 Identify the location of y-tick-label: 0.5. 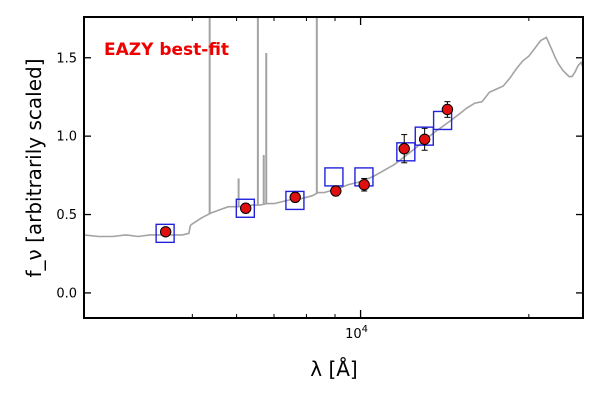
(66, 215).